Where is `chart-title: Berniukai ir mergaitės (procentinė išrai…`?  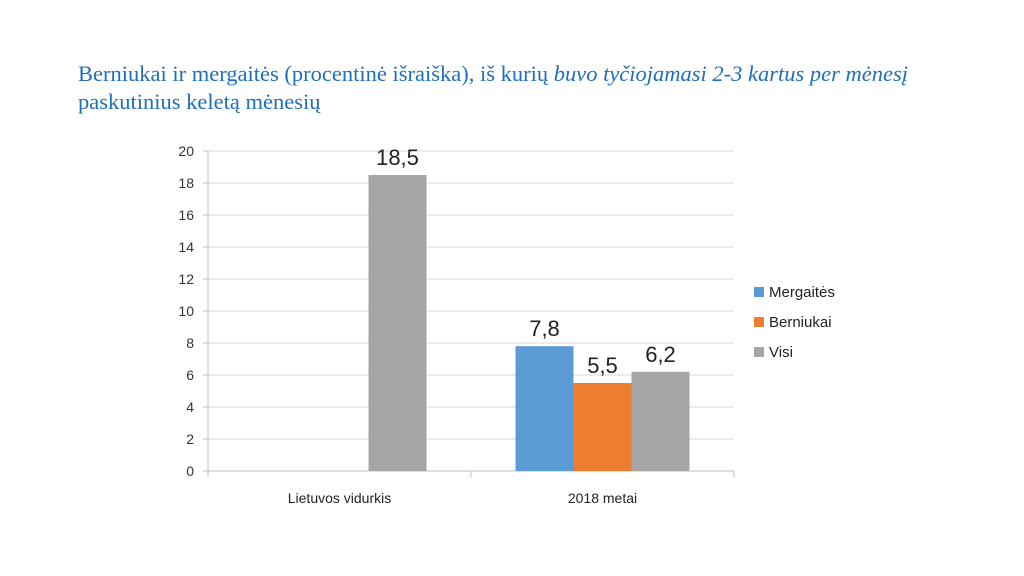 chart-title: Berniukai ir mergaitės (procentinė išrai… is located at coordinates (528, 88).